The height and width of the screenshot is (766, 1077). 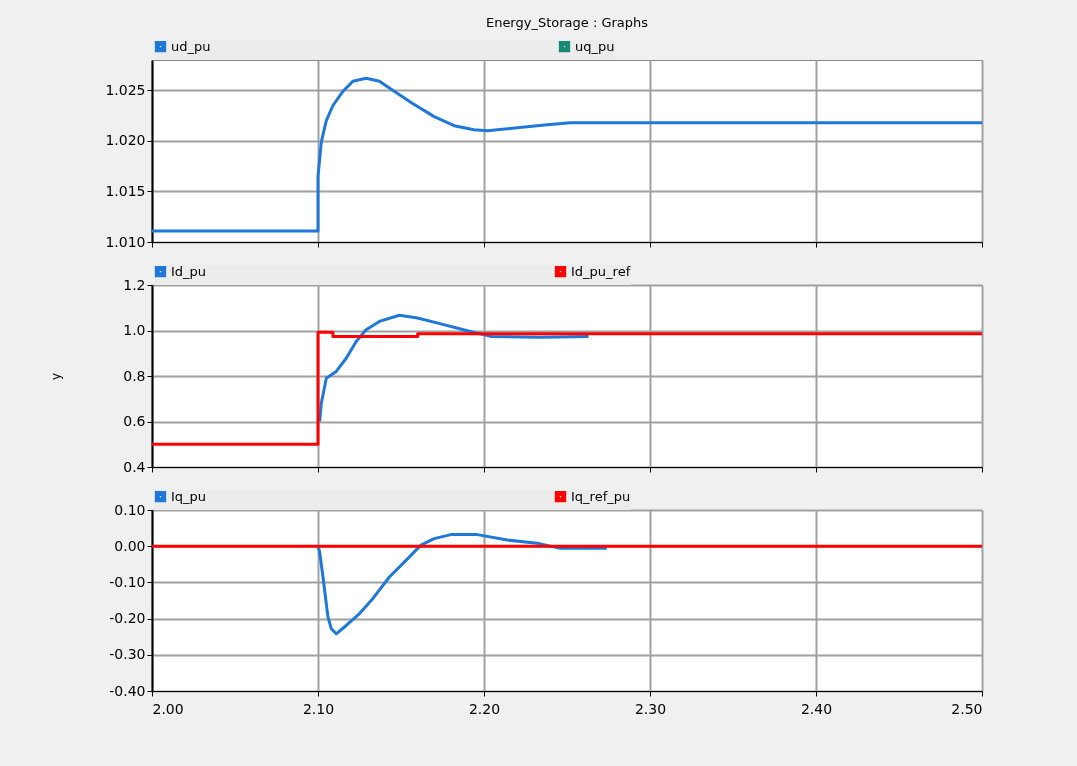 I want to click on x-tick-label: 2.00, so click(x=168, y=708).